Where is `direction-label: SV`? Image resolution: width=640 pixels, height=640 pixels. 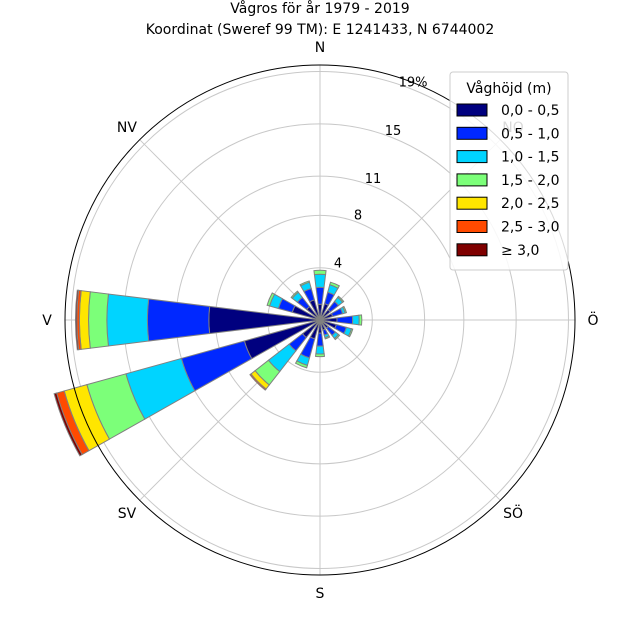
direction-label: SV is located at coordinates (127, 514).